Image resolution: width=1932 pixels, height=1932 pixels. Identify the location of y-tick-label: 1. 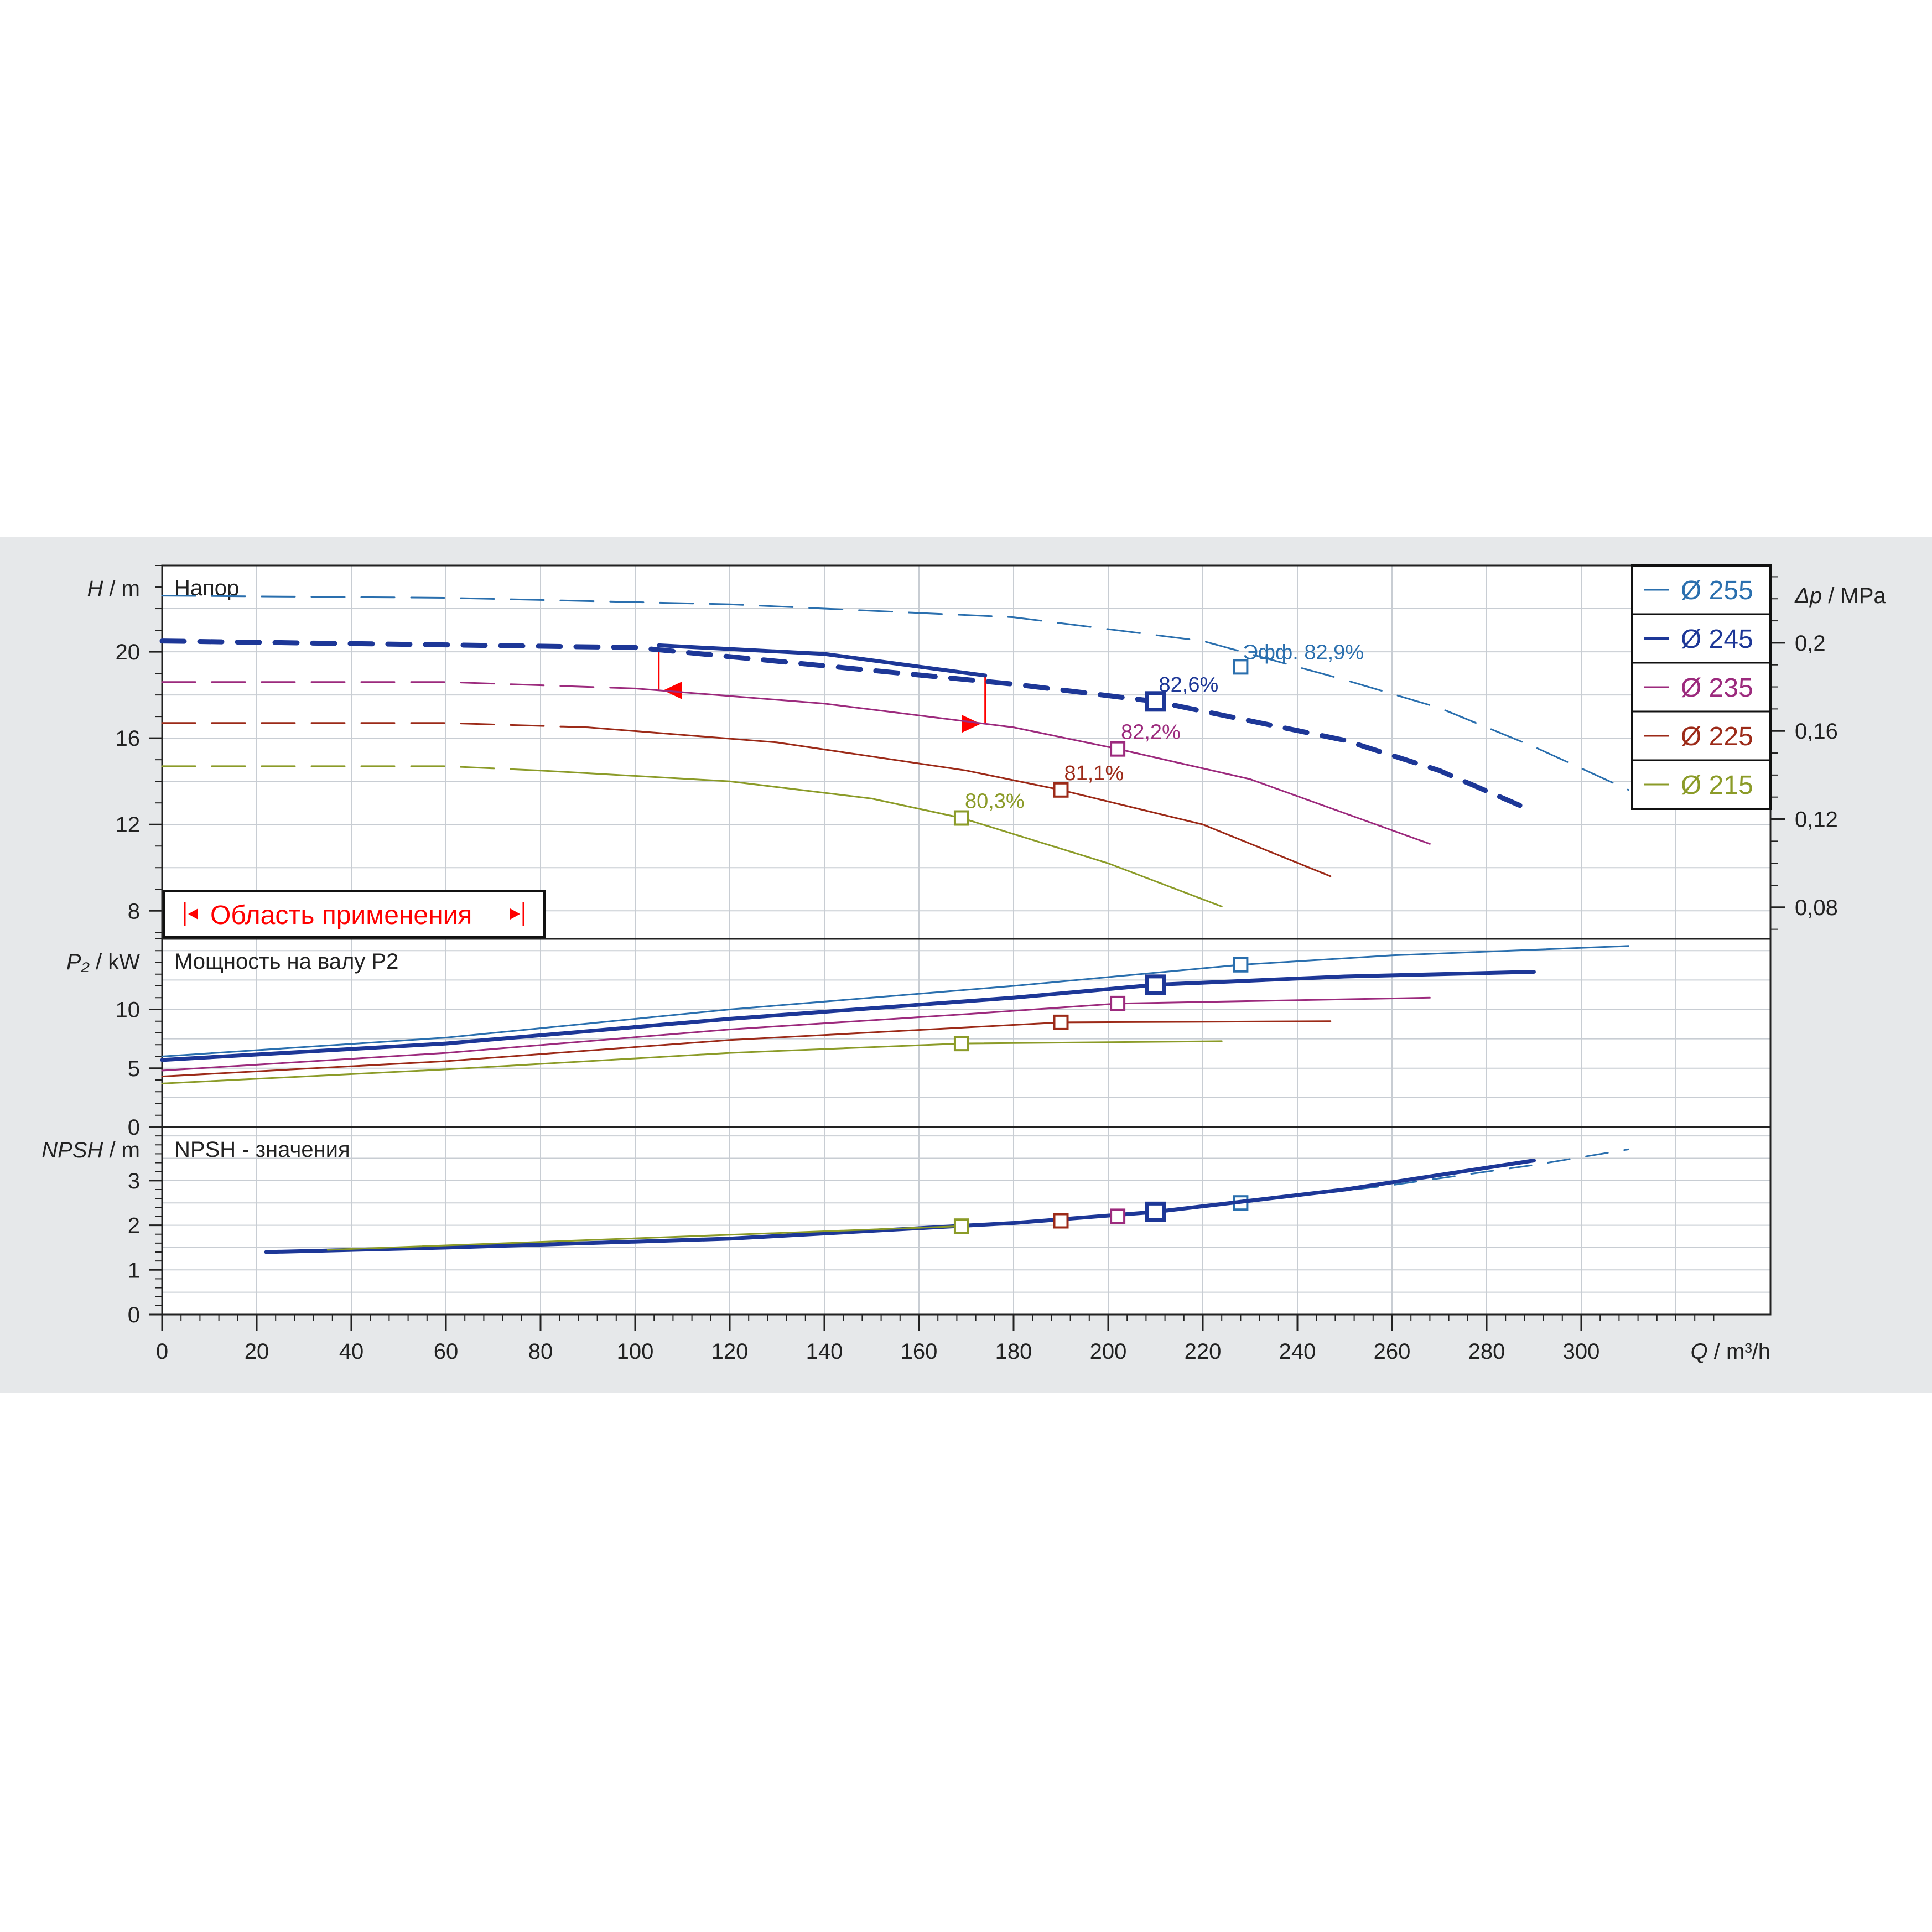
(134, 1270).